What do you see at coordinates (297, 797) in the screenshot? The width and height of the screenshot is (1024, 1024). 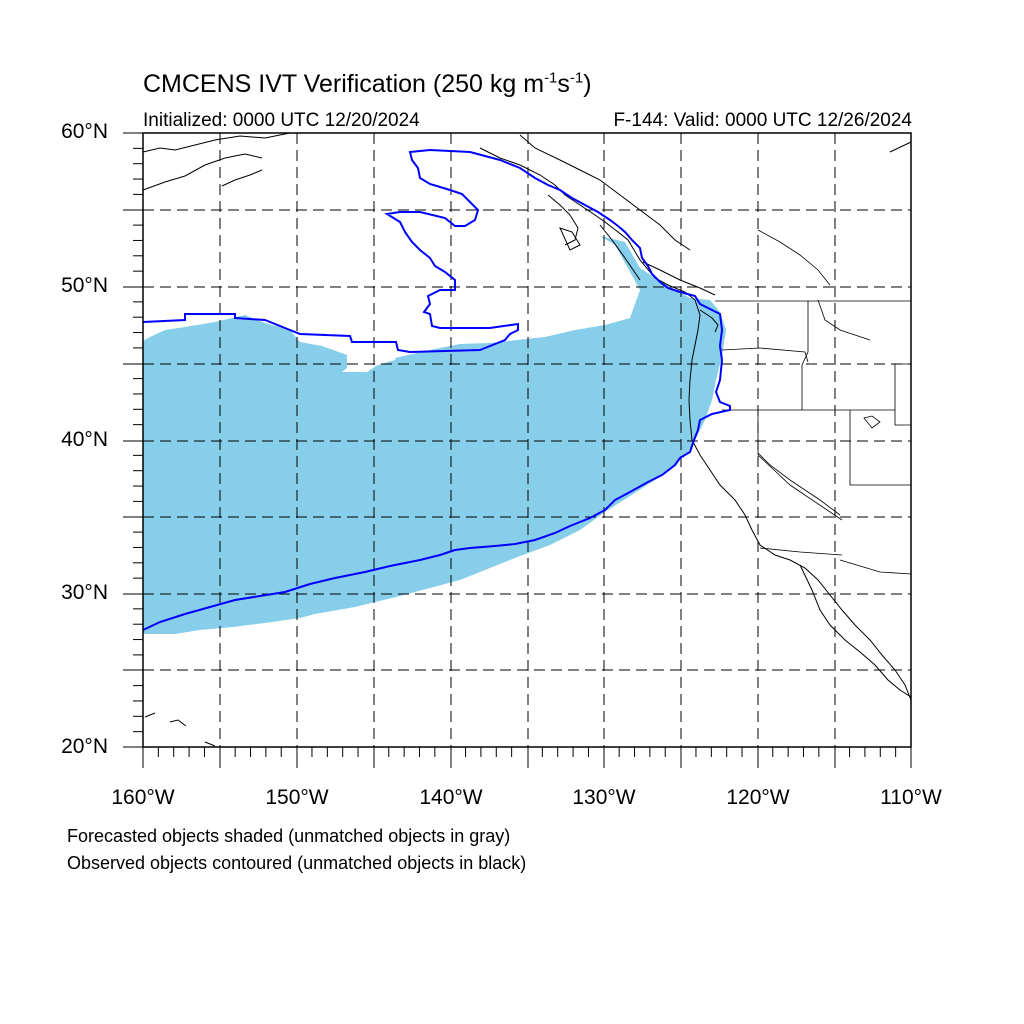 I see `lon-label-150w: 150°W` at bounding box center [297, 797].